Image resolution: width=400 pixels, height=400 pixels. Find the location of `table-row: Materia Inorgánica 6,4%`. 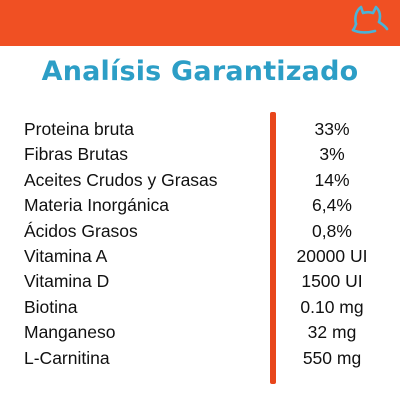

table-row: Materia Inorgánica 6,4% is located at coordinates (200, 206).